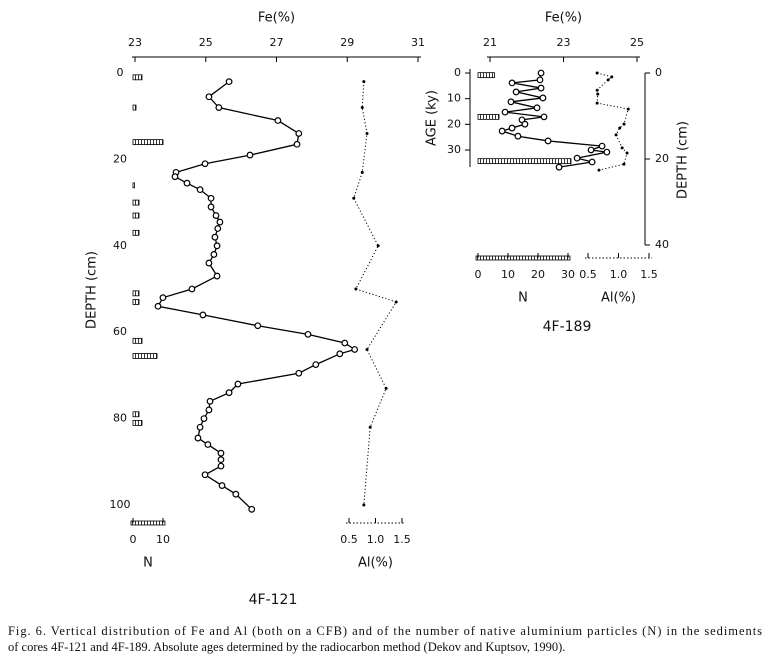 Image resolution: width=774 pixels, height=658 pixels. Describe the element at coordinates (568, 274) in the screenshot. I see `x-tick-label: 30` at that location.